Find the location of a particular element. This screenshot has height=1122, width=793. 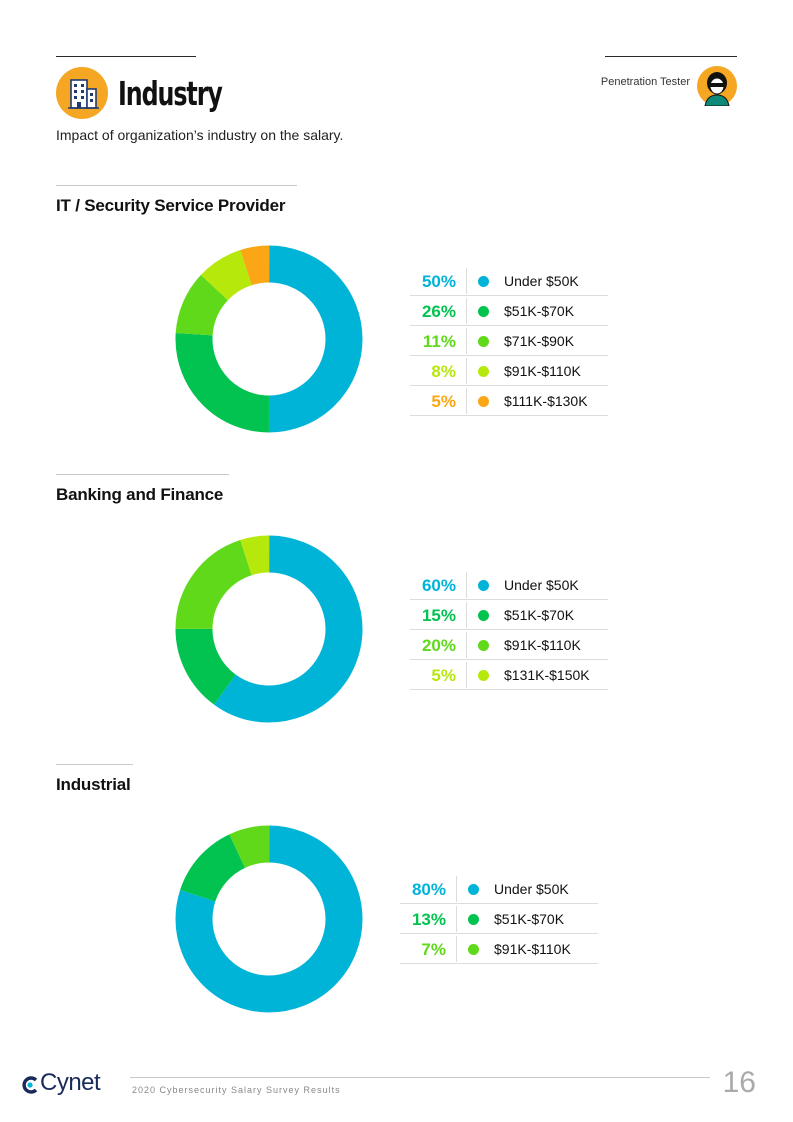

role-label: Penetration Tester is located at coordinates (645, 82).